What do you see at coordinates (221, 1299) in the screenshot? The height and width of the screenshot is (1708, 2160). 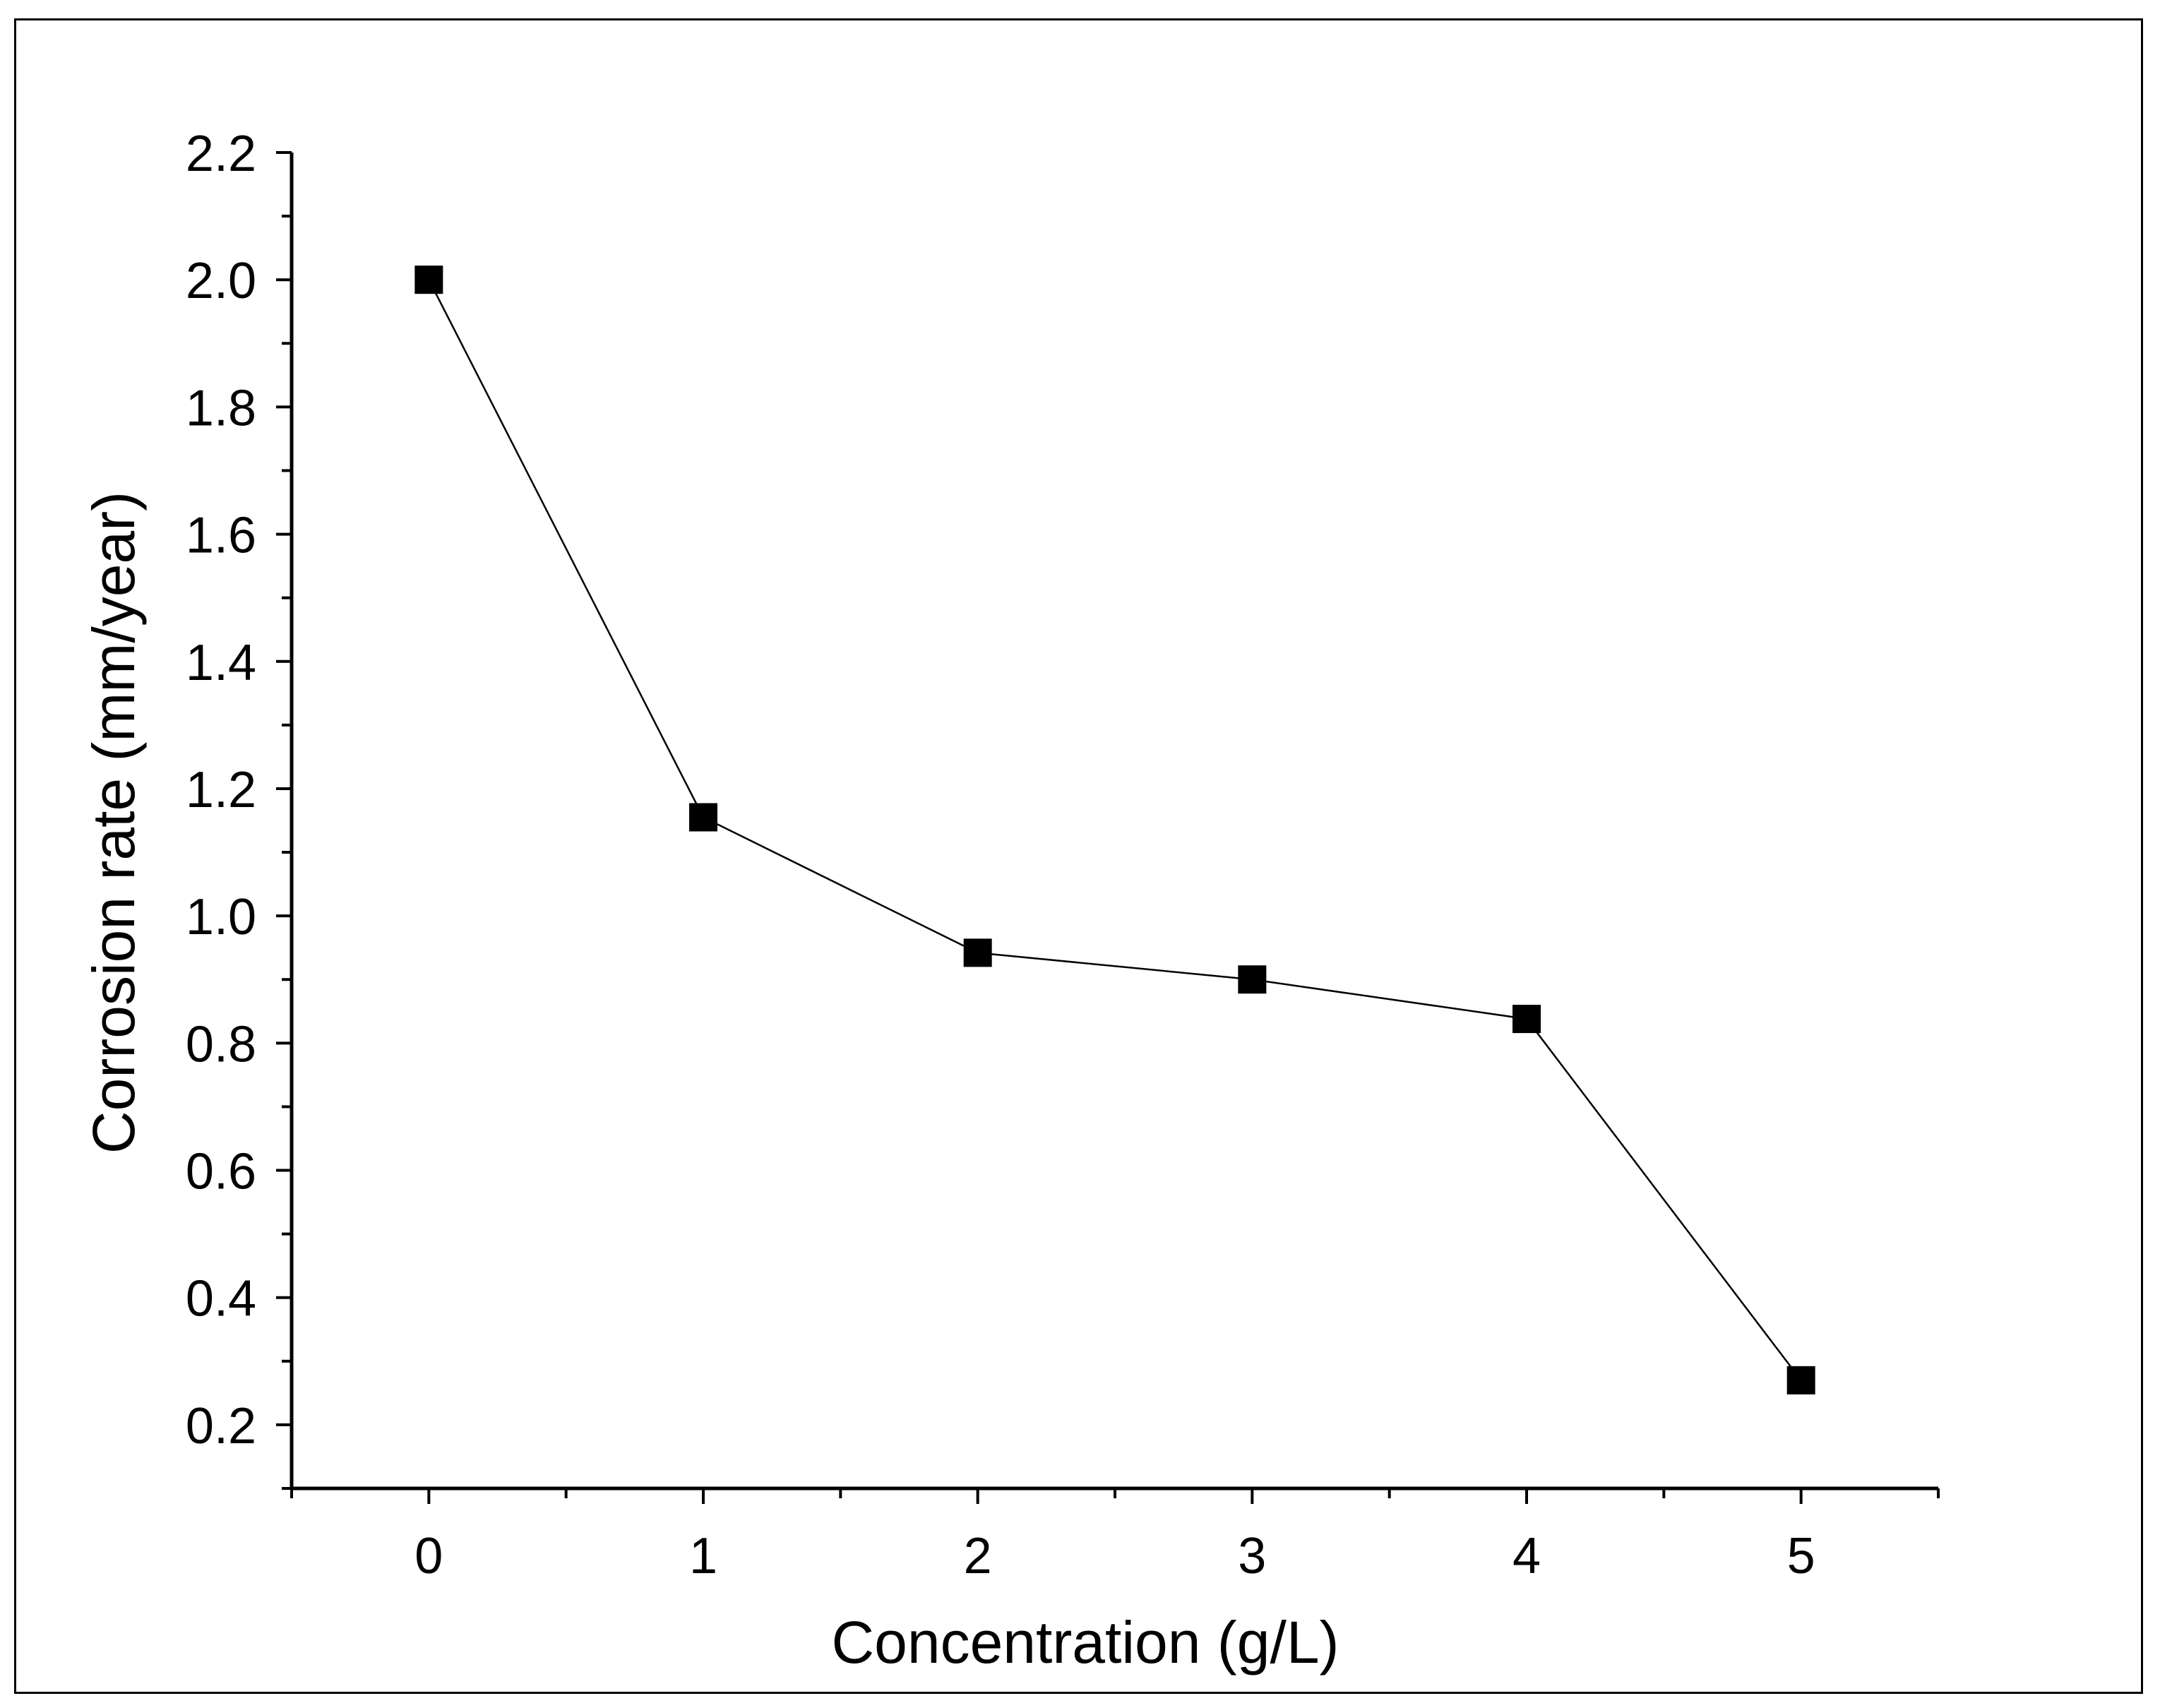 I see `y-tick-label: 0.4` at bounding box center [221, 1299].